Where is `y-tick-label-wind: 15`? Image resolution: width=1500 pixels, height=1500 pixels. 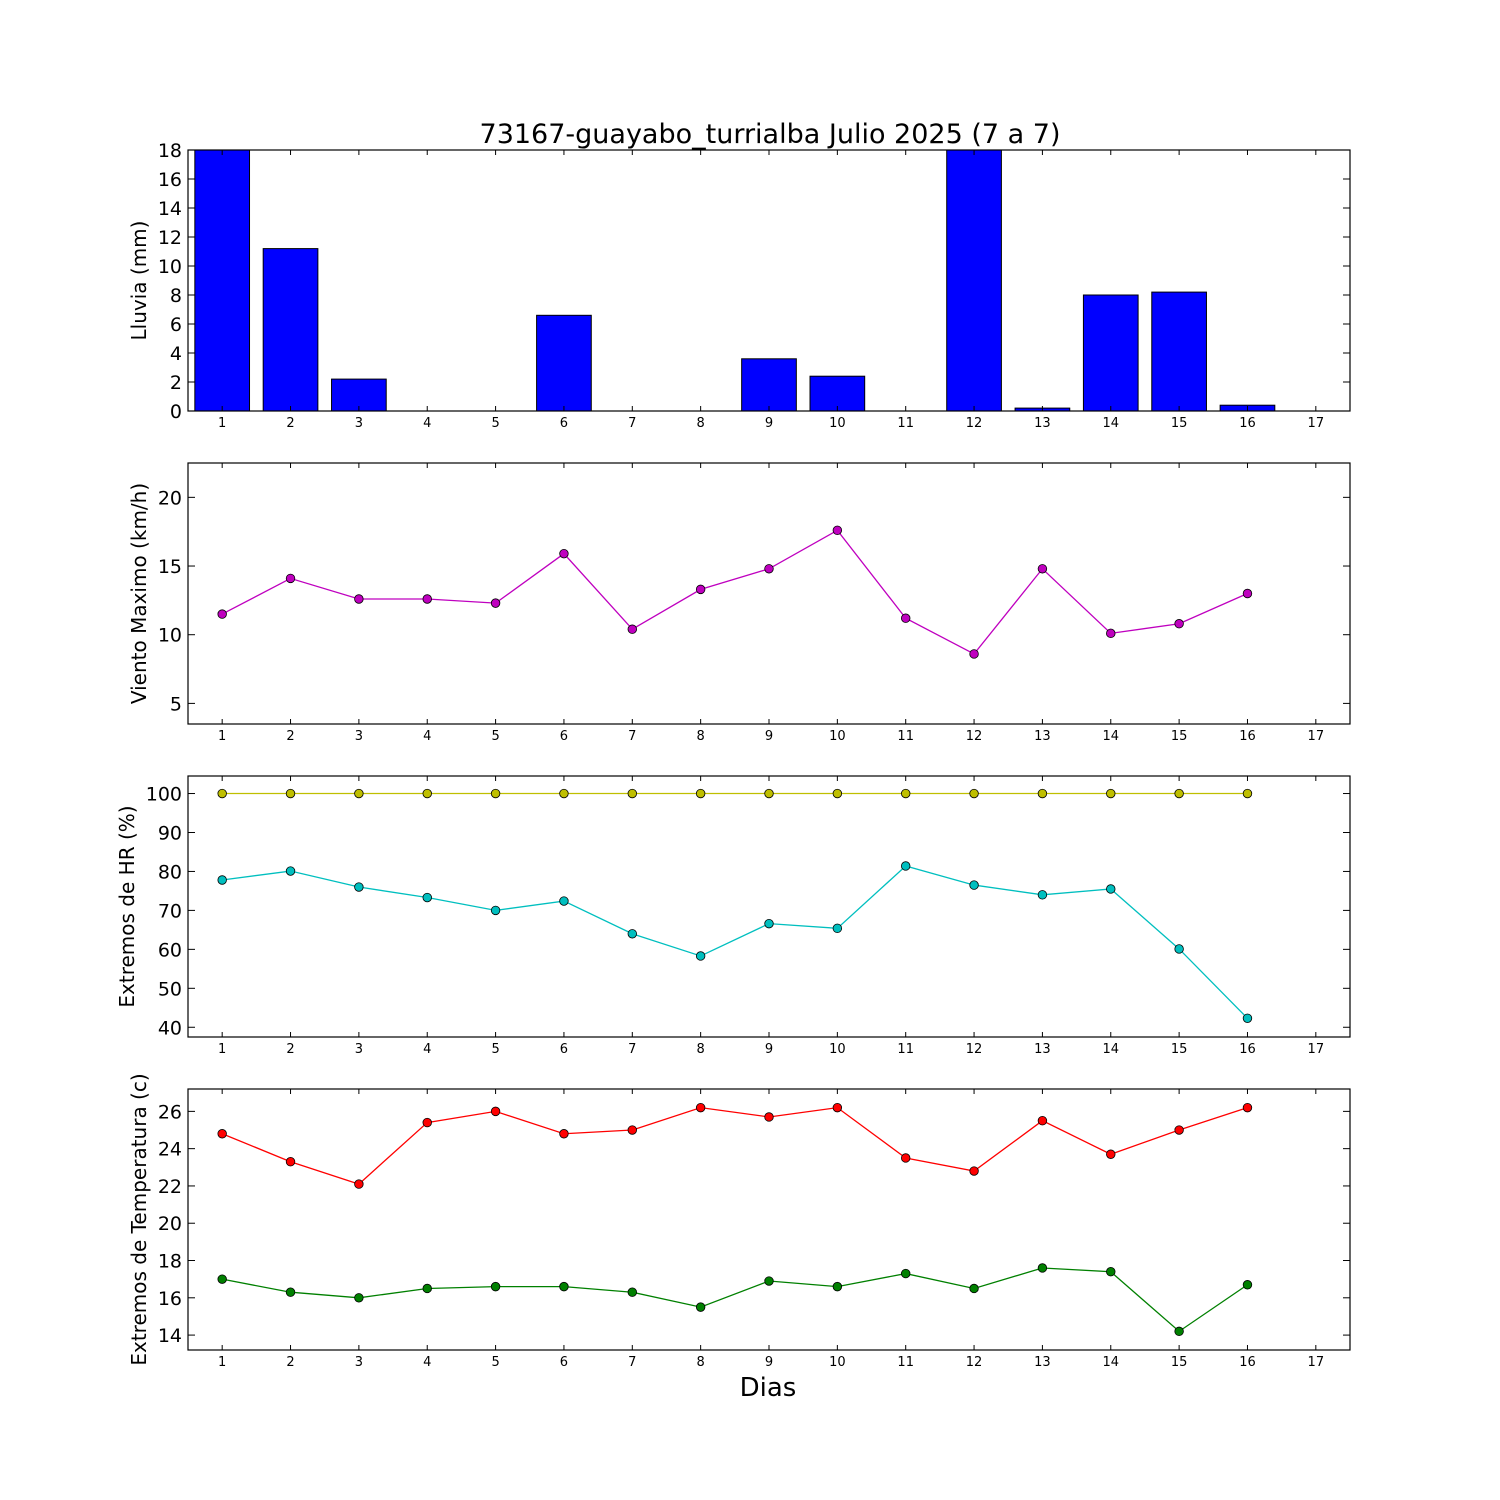
y-tick-label-wind: 15 is located at coordinates (170, 567).